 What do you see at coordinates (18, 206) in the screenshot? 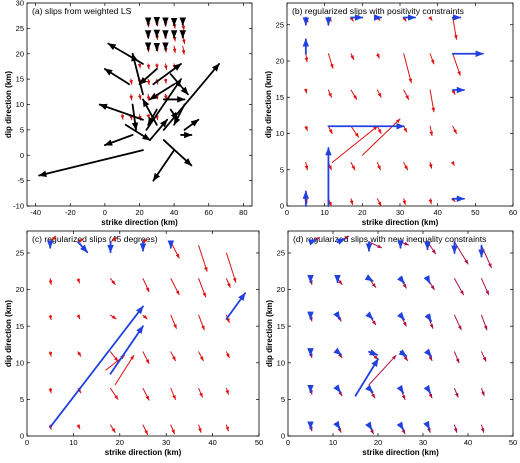
I see `y-tick-label: -10` at bounding box center [18, 206].